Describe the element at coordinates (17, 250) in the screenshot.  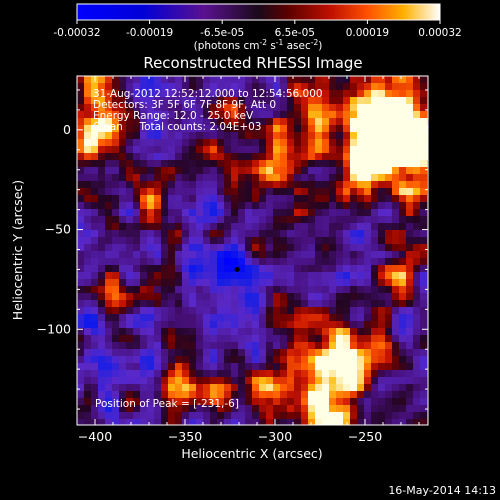
I see `y-axis-title: Heliocentric Y (arcsec)` at that location.